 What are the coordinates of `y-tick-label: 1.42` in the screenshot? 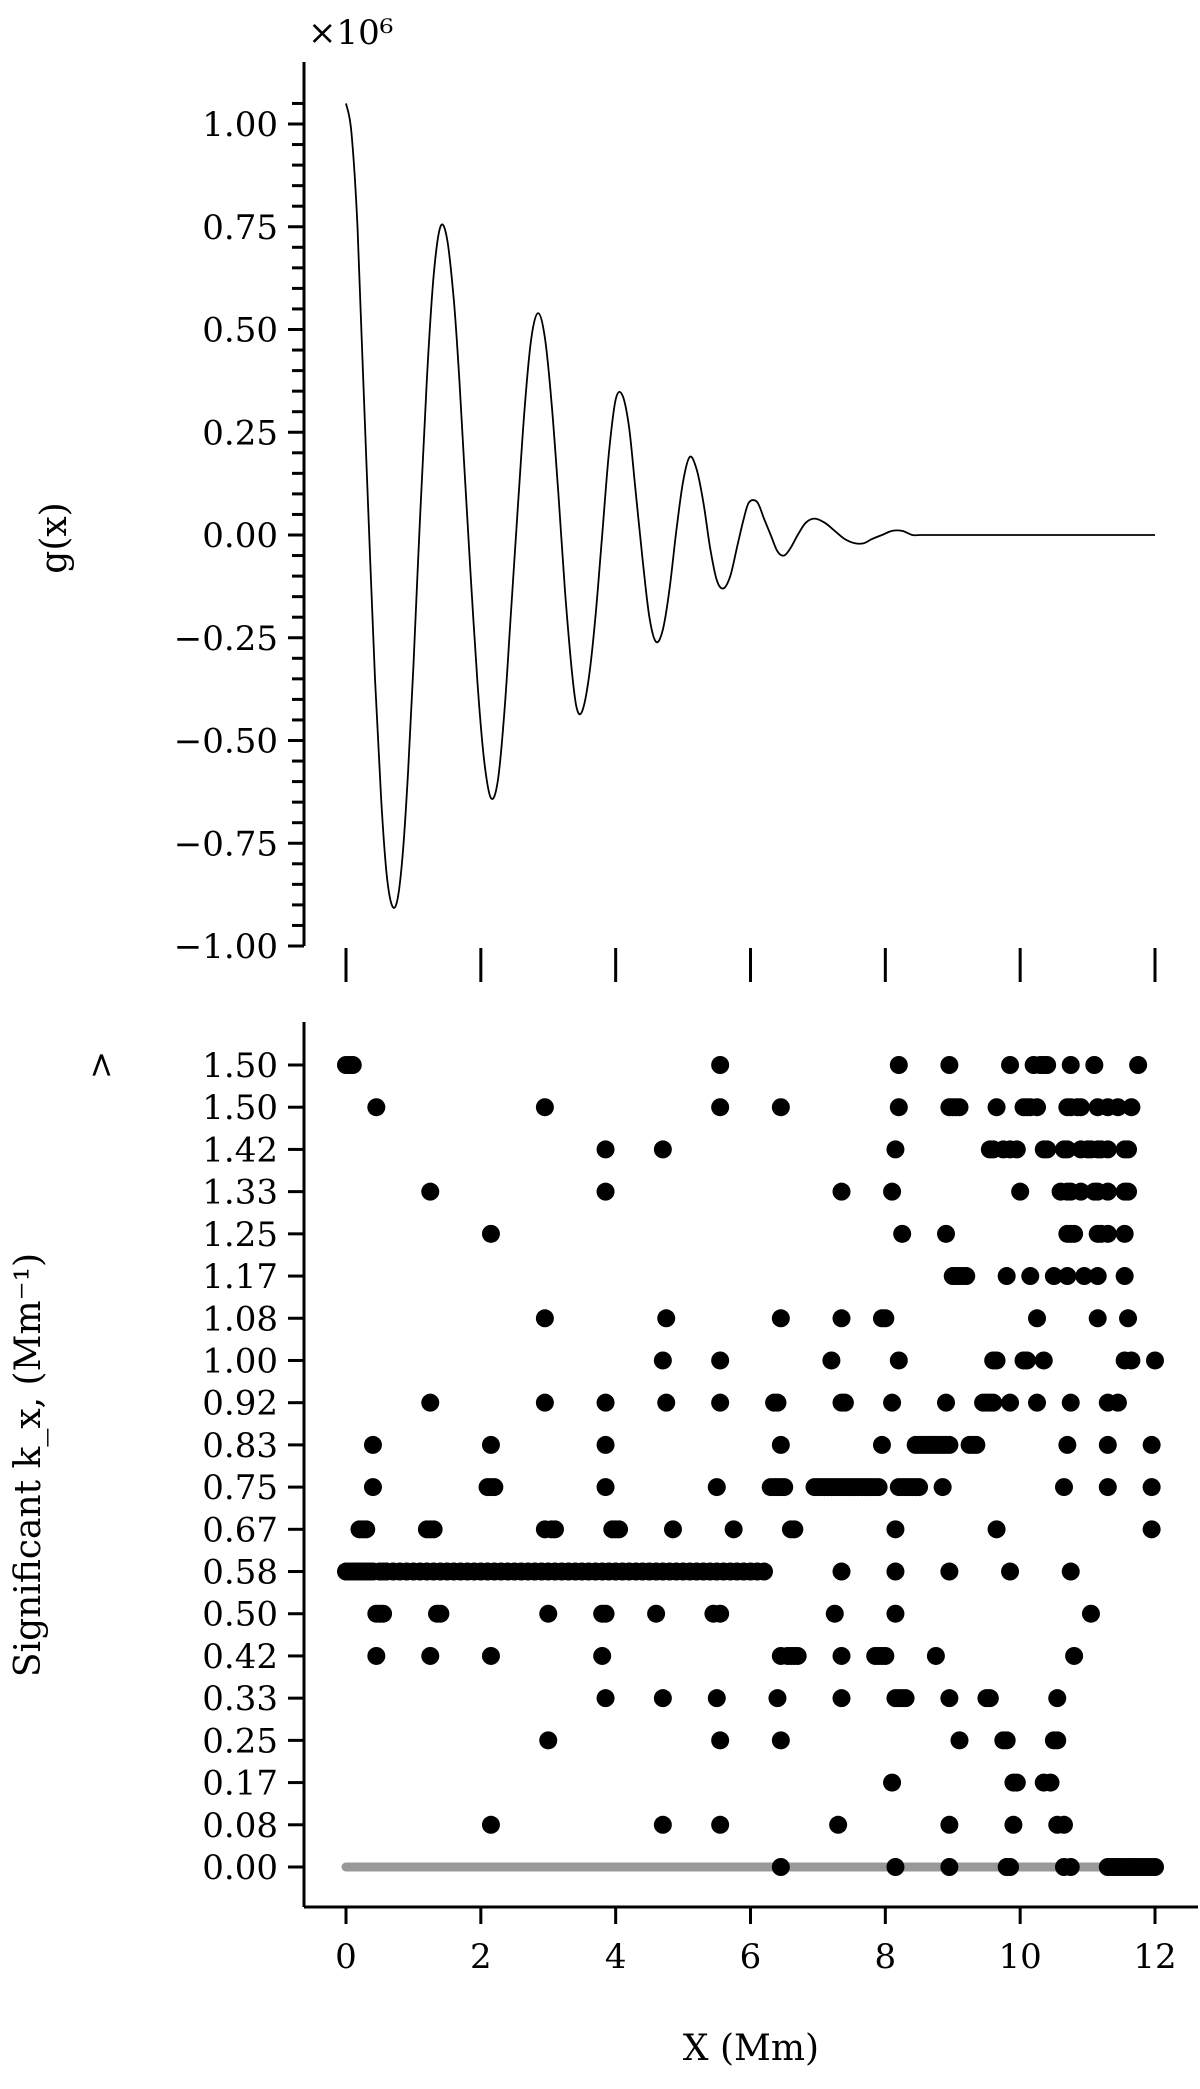 It's located at (240, 1150).